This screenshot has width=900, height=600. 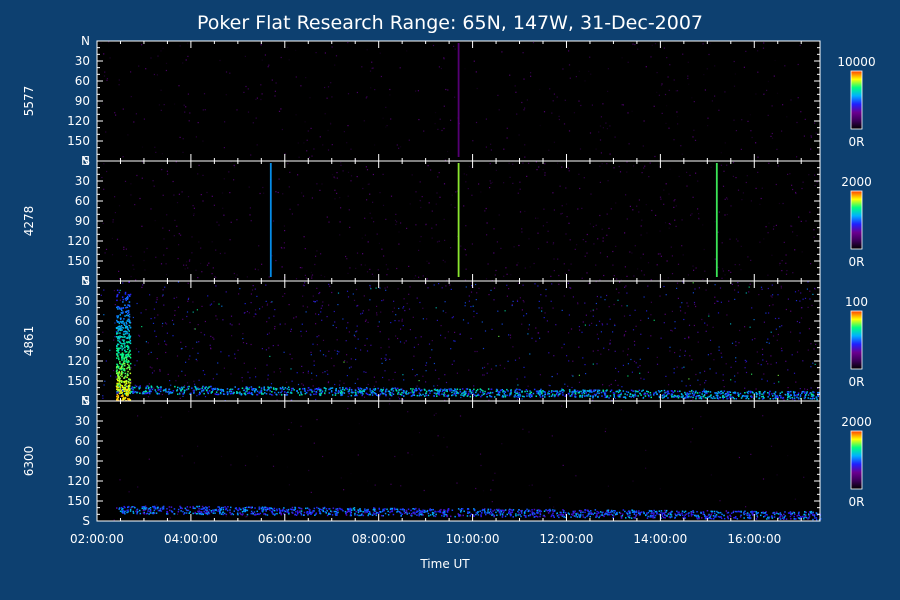 What do you see at coordinates (379, 539) in the screenshot?
I see `x-tick-label: 08:00:00` at bounding box center [379, 539].